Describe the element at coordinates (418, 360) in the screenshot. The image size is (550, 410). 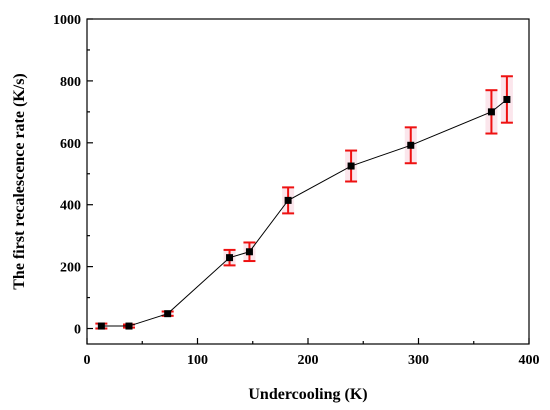
I see `x-tick-label: 300` at that location.